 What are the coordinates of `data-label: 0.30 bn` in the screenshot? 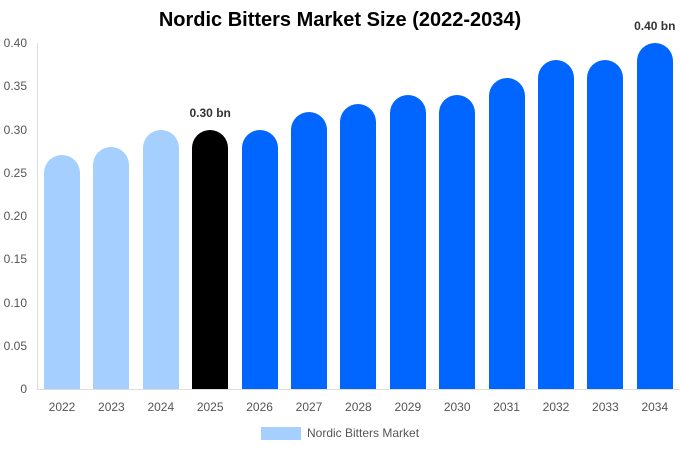 It's located at (210, 112).